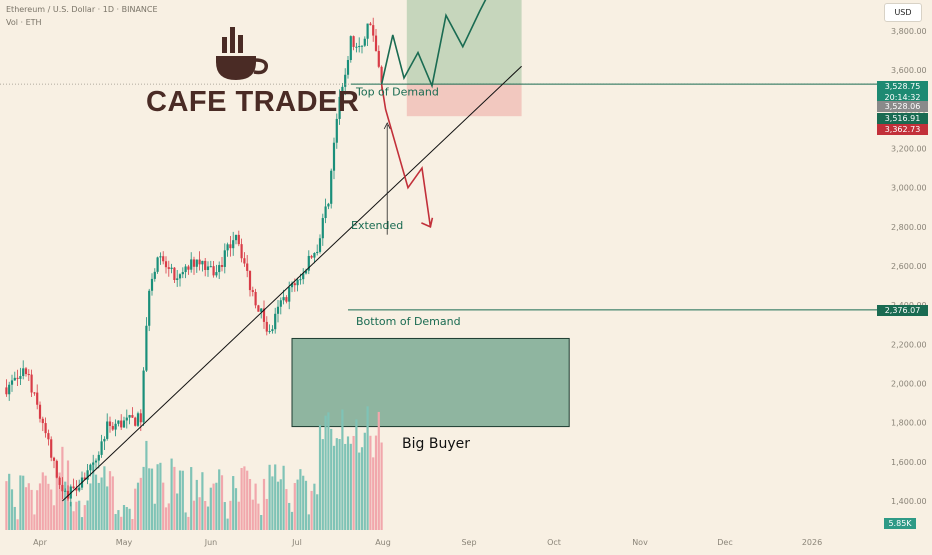  I want to click on currency-button: USD, so click(903, 12).